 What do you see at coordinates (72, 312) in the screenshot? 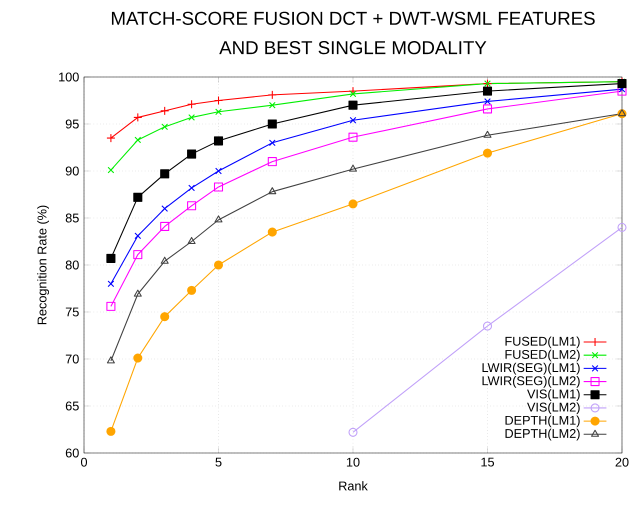
I see `y-tick-label: 75` at bounding box center [72, 312].